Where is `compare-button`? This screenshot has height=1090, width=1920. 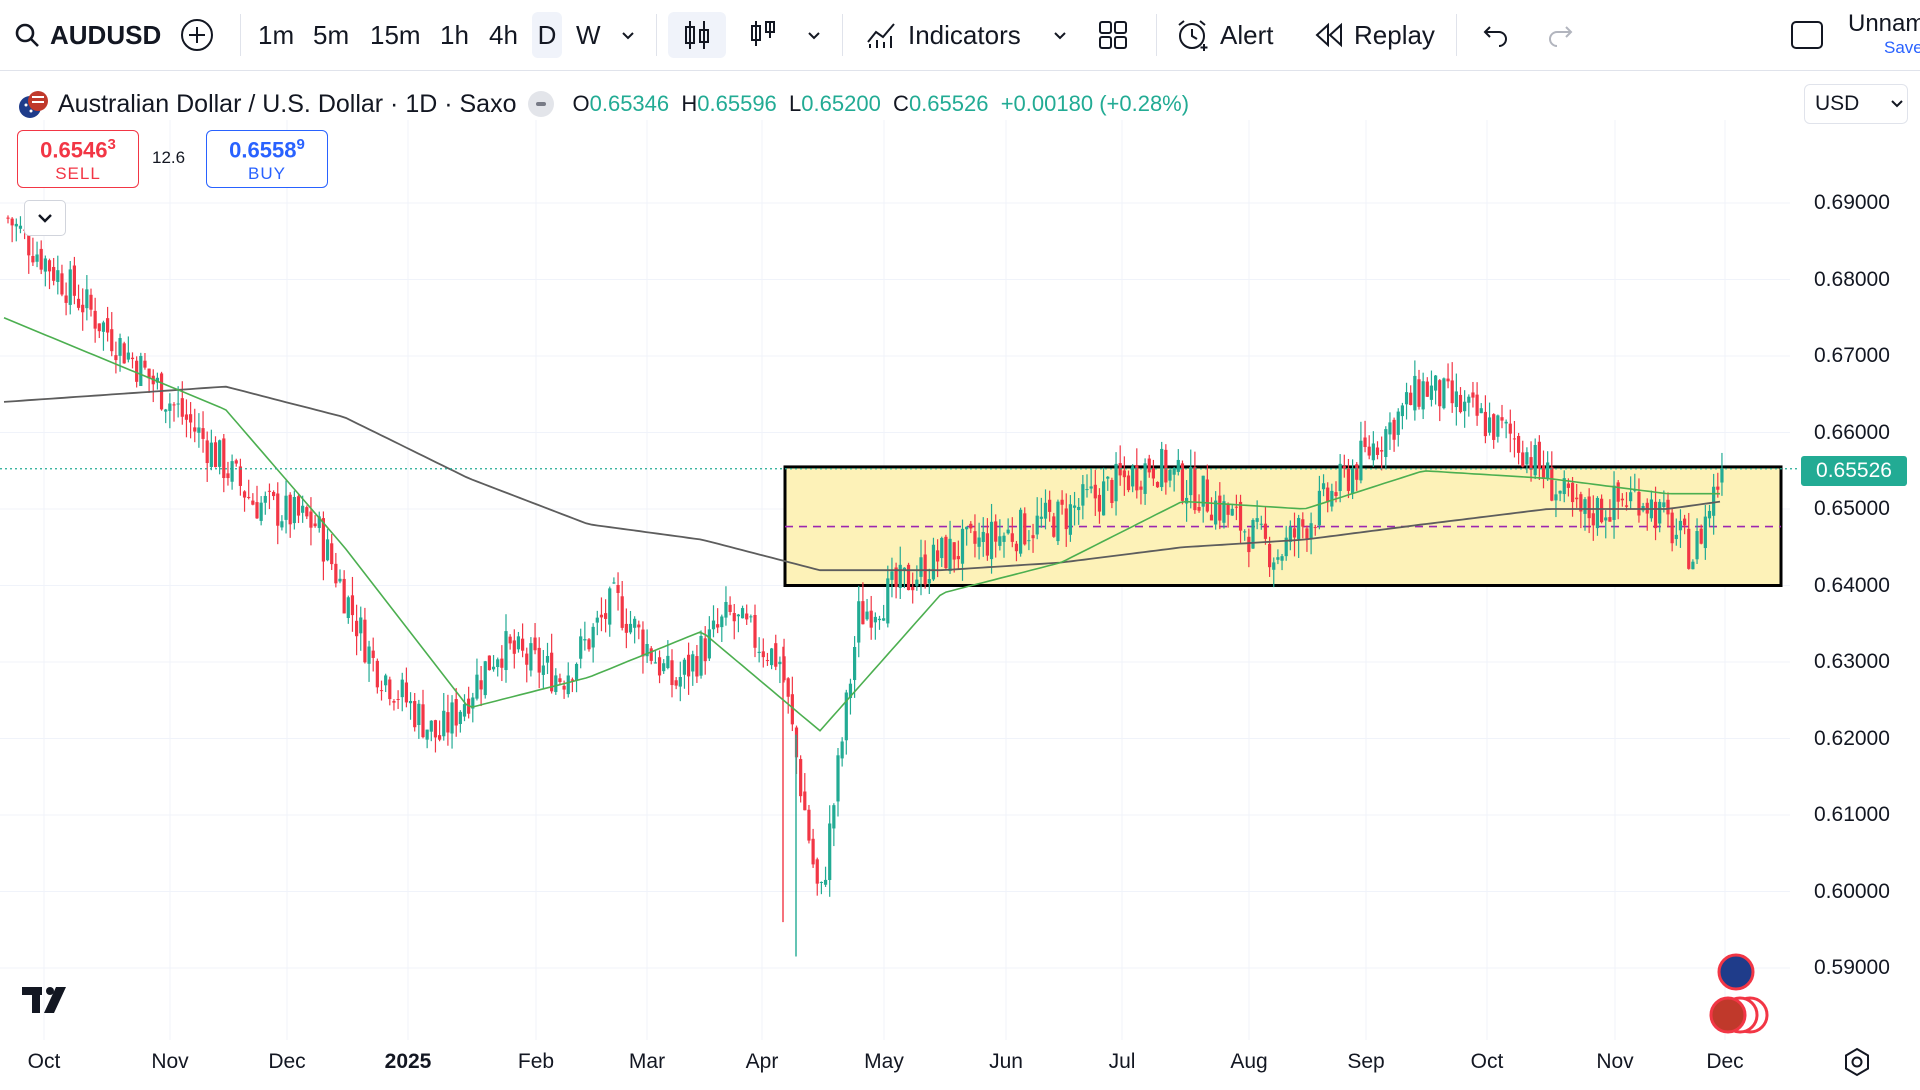 compare-button is located at coordinates (197, 35).